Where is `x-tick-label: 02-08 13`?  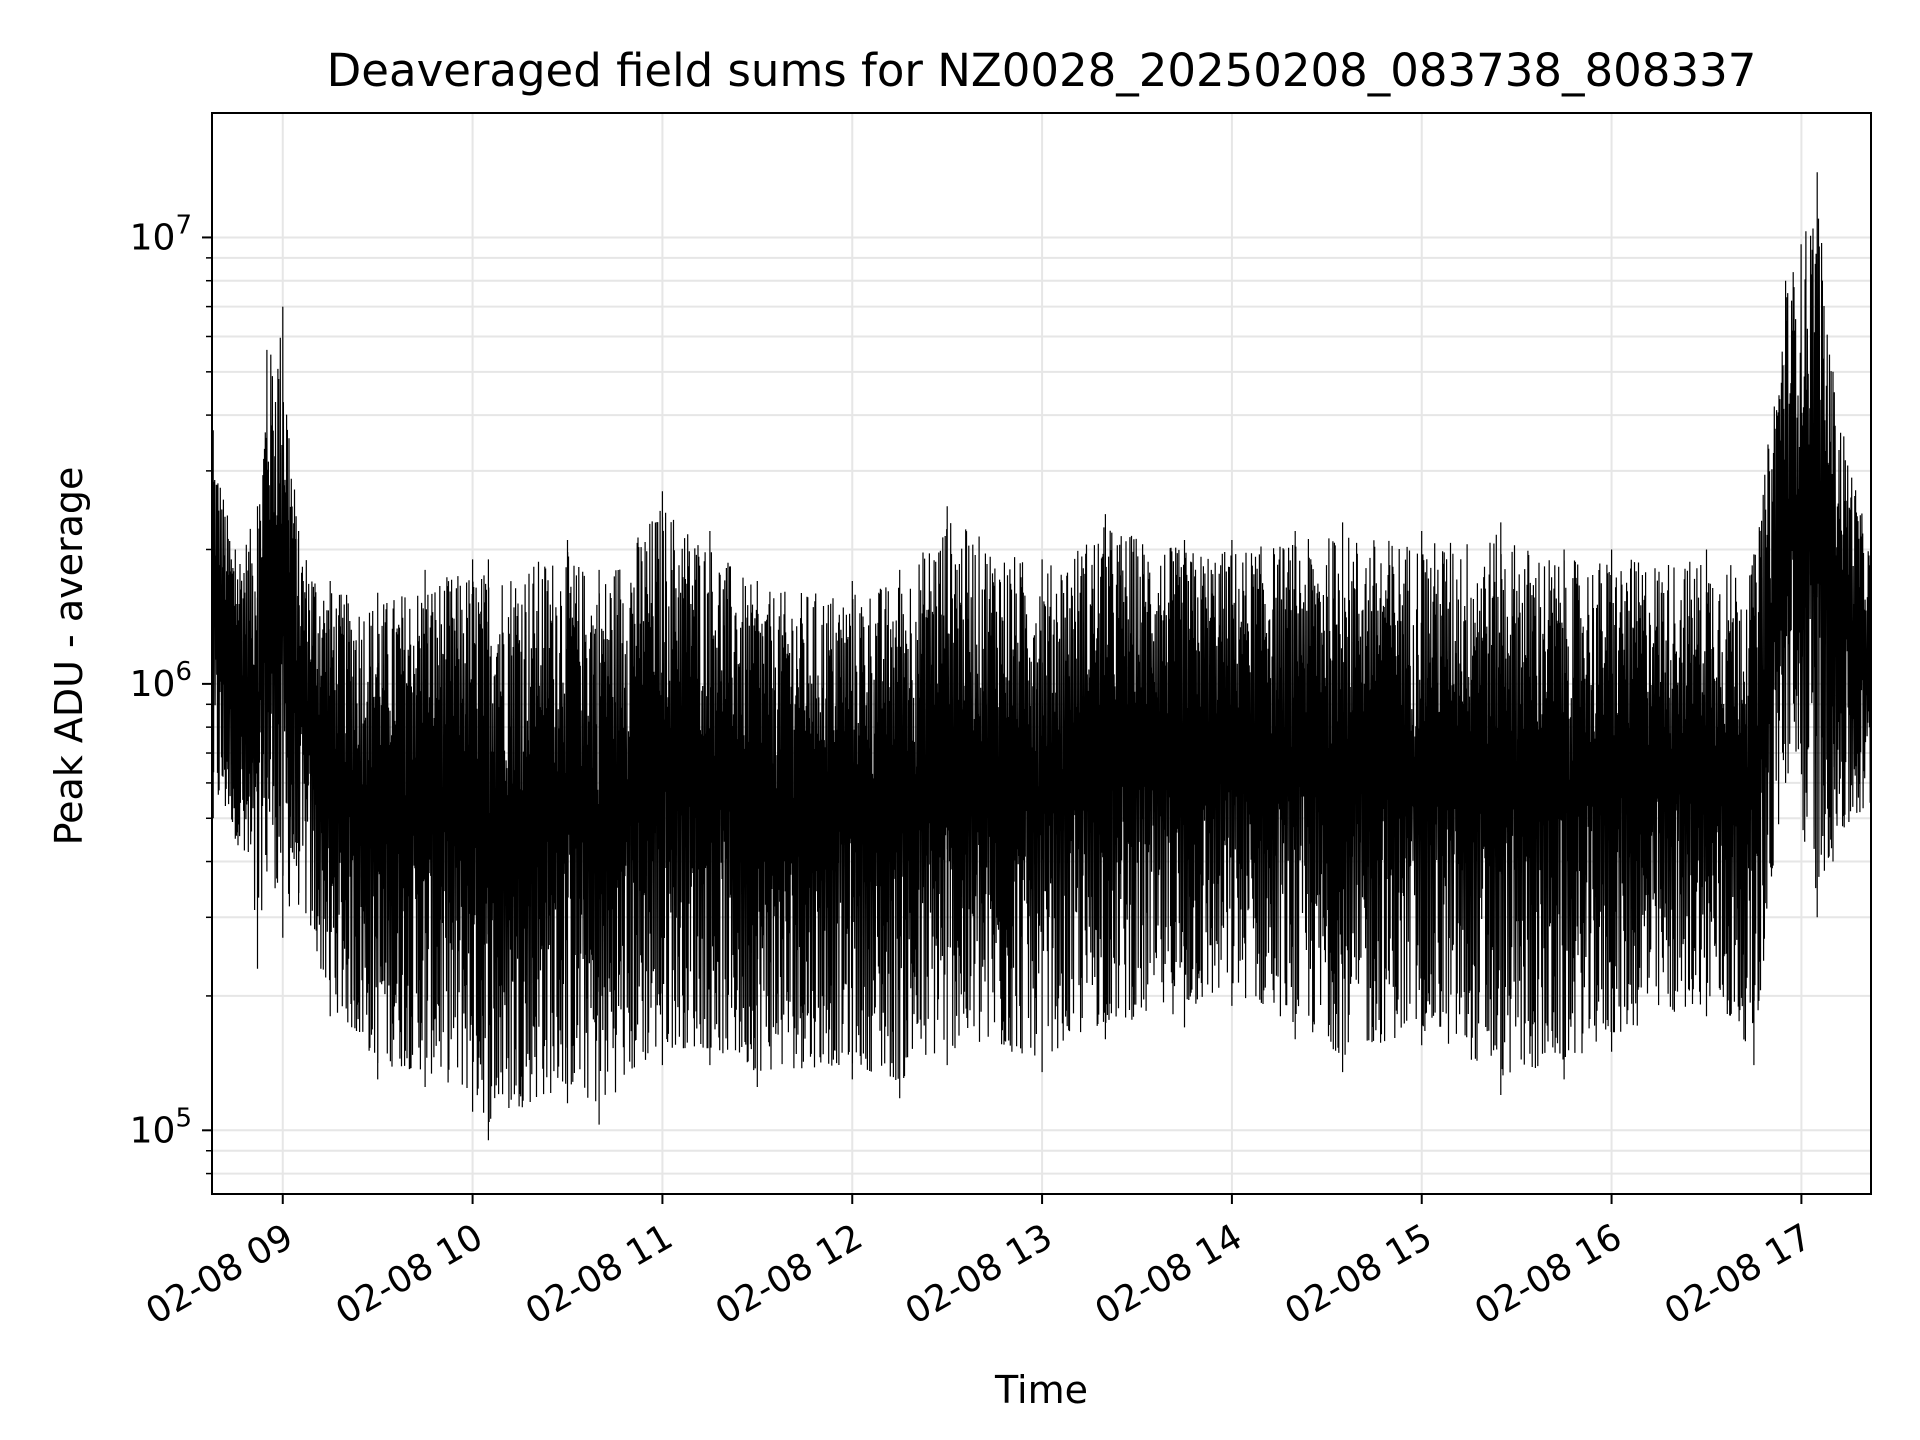
x-tick-label: 02-08 13 is located at coordinates (979, 1274).